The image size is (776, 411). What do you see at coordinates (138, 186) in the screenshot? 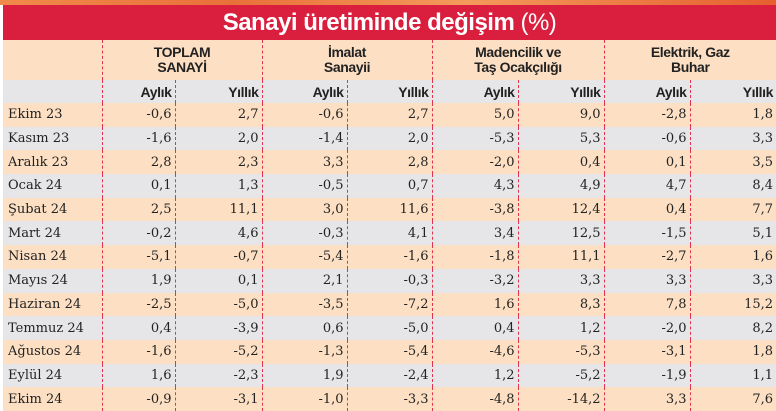
I see `monthly-value: 0,1` at bounding box center [138, 186].